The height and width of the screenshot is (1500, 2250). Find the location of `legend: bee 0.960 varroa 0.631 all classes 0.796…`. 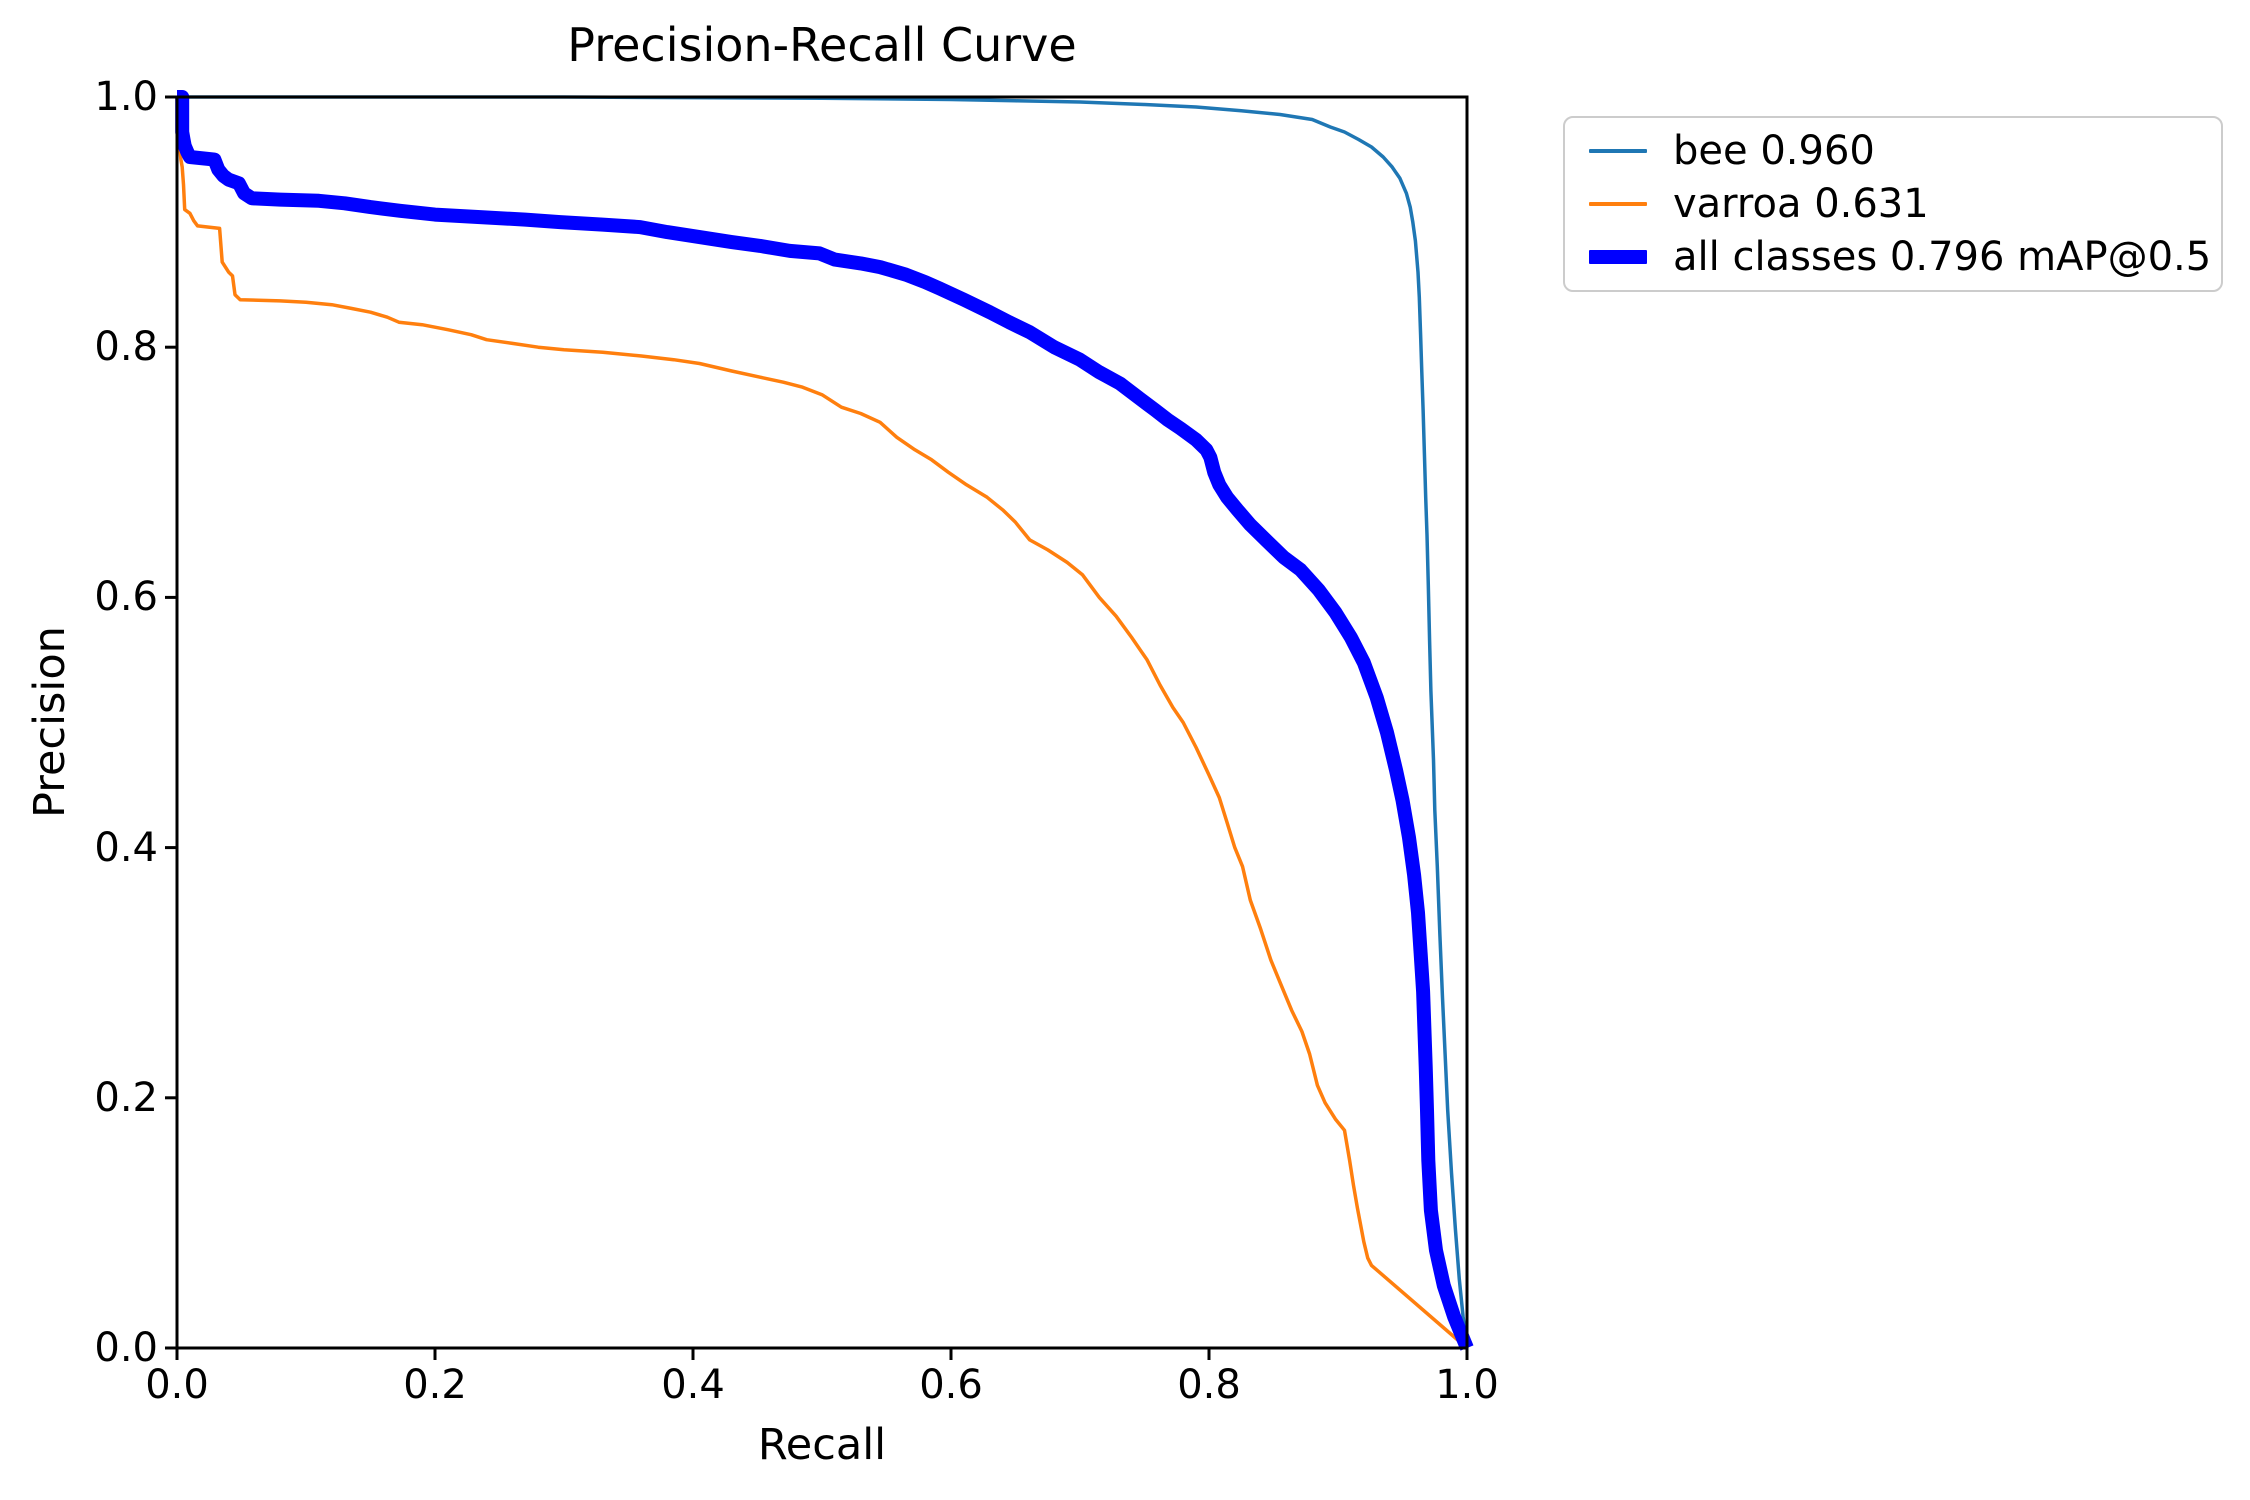

legend: bee 0.960 varroa 0.631 all classes 0.796… is located at coordinates (1893, 204).